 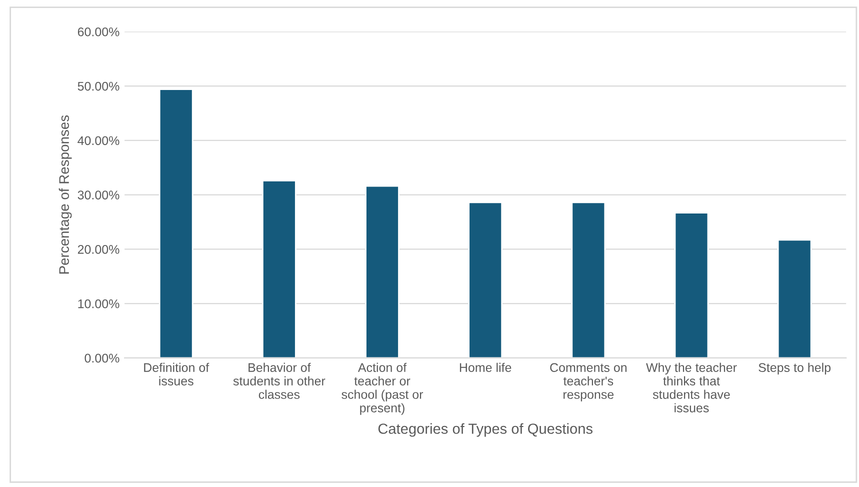 What do you see at coordinates (99, 195) in the screenshot?
I see `y-tick-label: 30.00%` at bounding box center [99, 195].